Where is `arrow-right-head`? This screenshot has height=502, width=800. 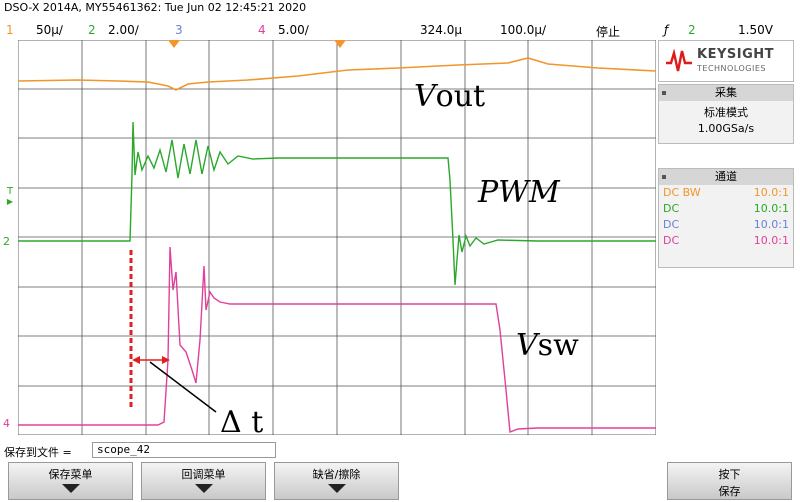
arrow-right-head is located at coordinates (166, 360).